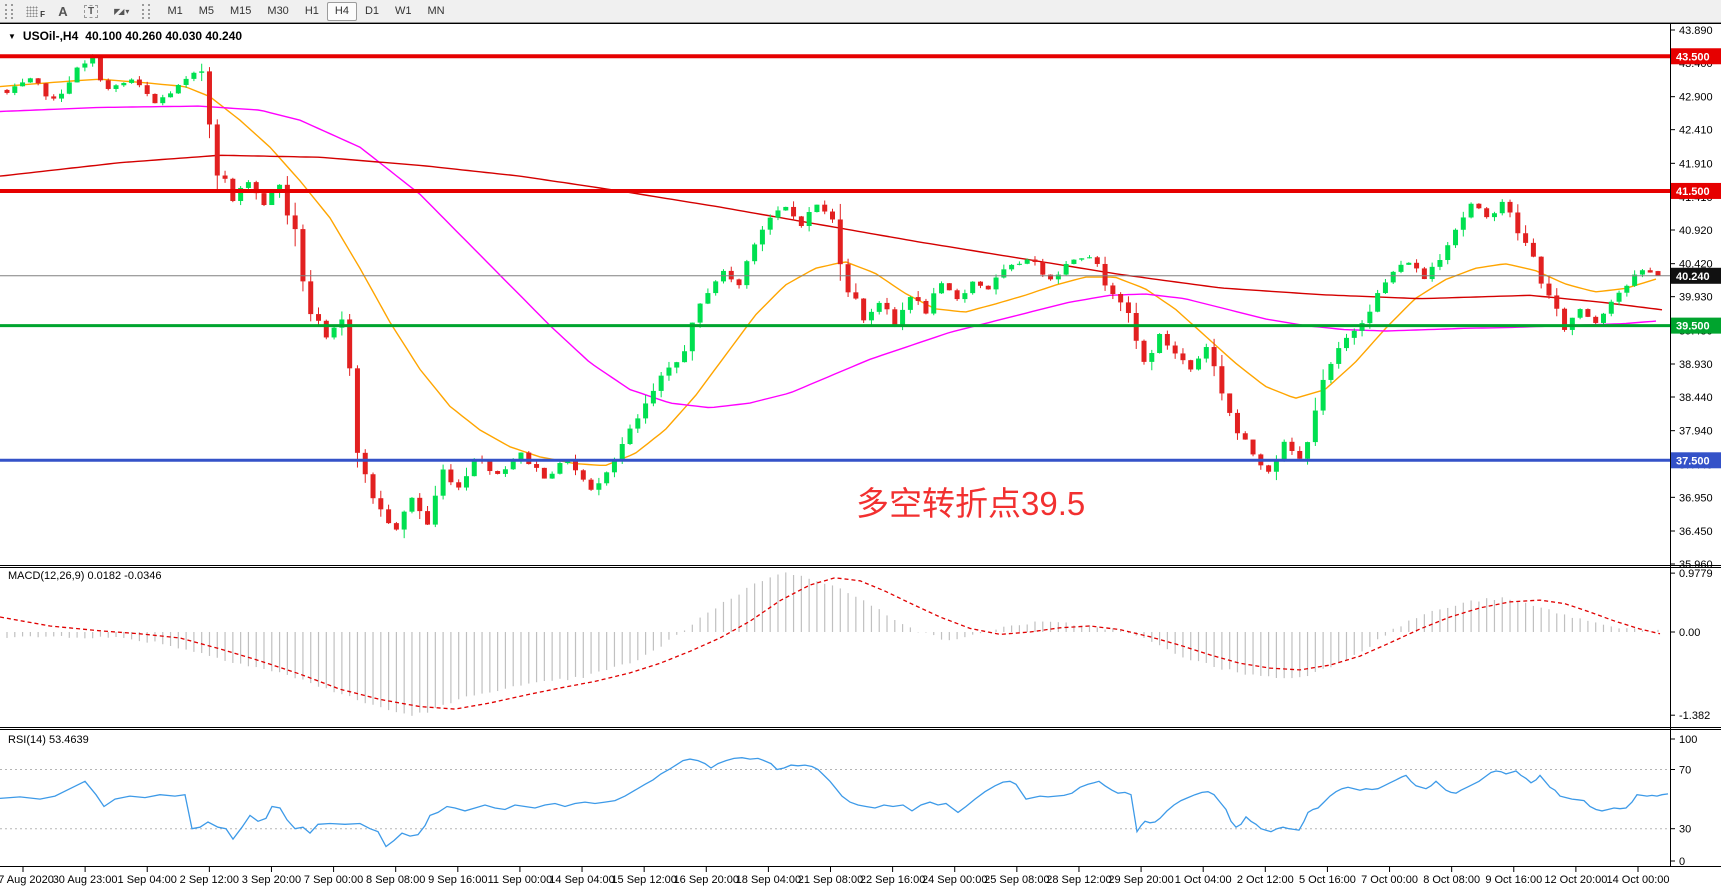 The height and width of the screenshot is (889, 1721). I want to click on toolbar: F A T ◤◢ ▾ M1 M5 M15 M30 H1 H4 D1 W1 MN, so click(860, 11).